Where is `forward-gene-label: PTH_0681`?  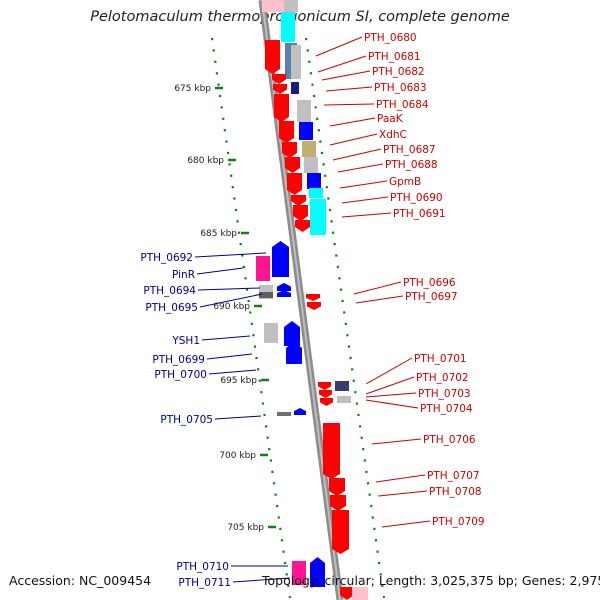
forward-gene-label: PTH_0681 is located at coordinates (394, 57).